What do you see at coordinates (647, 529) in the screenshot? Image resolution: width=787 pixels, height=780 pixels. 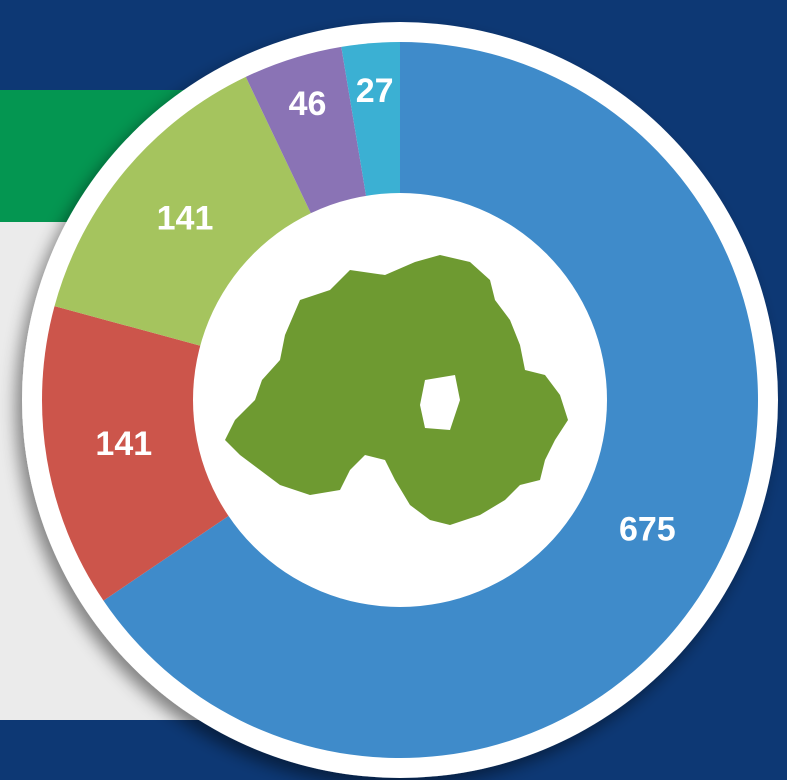 I see `data-label: 675` at bounding box center [647, 529].